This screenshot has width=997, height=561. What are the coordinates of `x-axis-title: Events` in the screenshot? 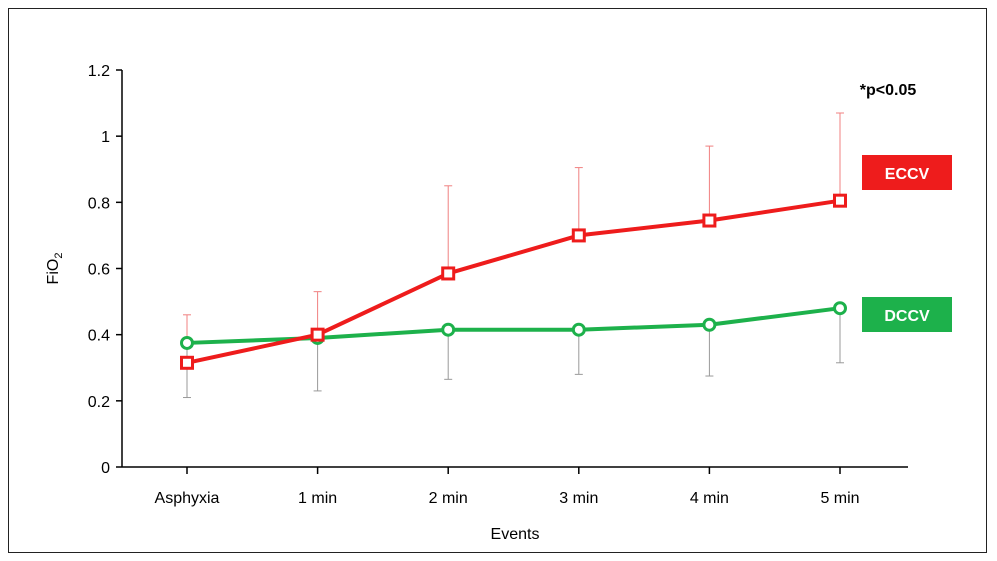 It's located at (515, 534).